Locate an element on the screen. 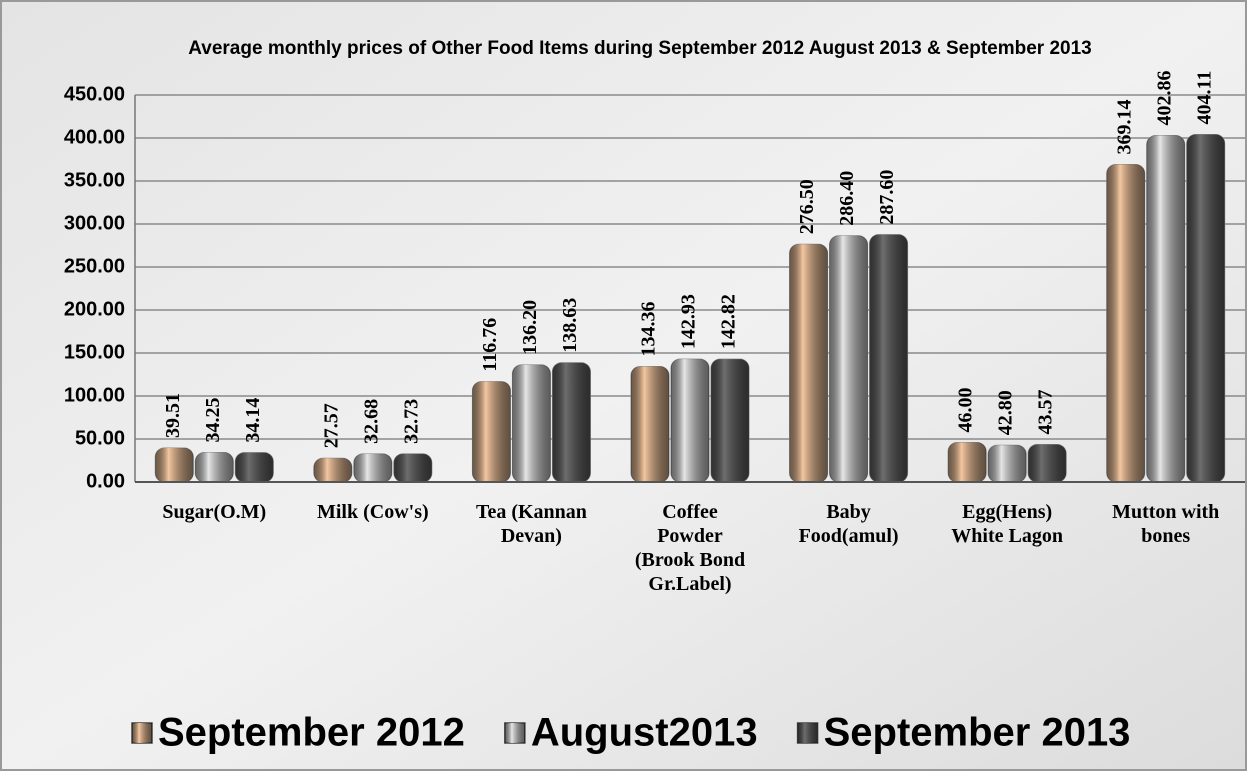 The height and width of the screenshot is (771, 1247). value-label: 32.73 is located at coordinates (411, 421).